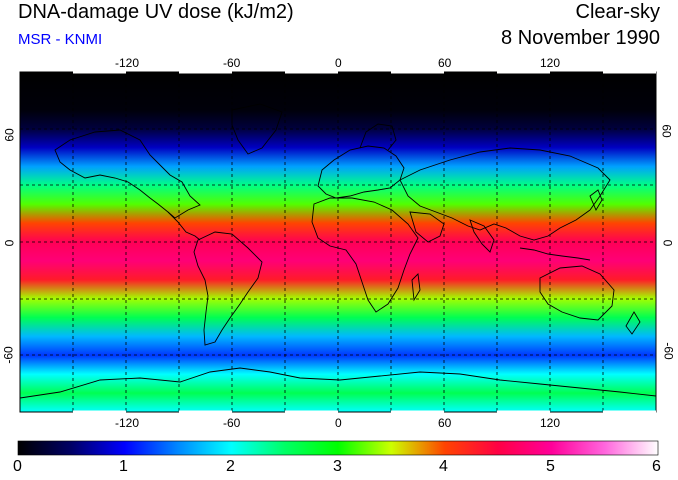 This screenshot has height=480, width=678. I want to click on colorbar-label: 6, so click(656, 466).